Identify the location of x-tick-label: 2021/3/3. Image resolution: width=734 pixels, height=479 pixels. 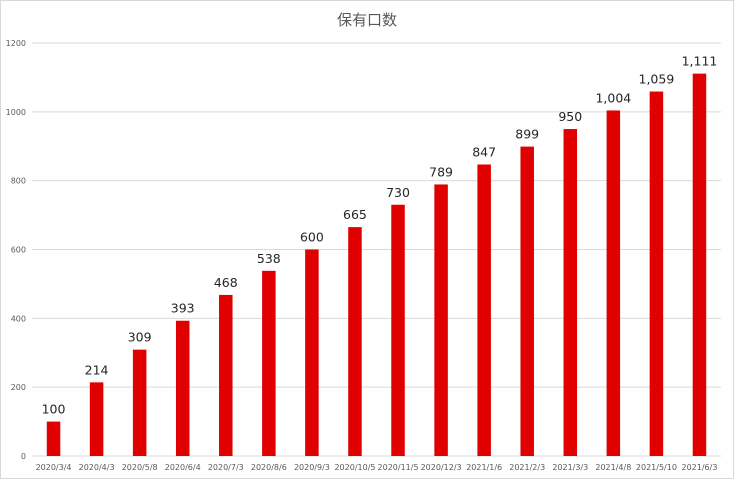
(570, 467).